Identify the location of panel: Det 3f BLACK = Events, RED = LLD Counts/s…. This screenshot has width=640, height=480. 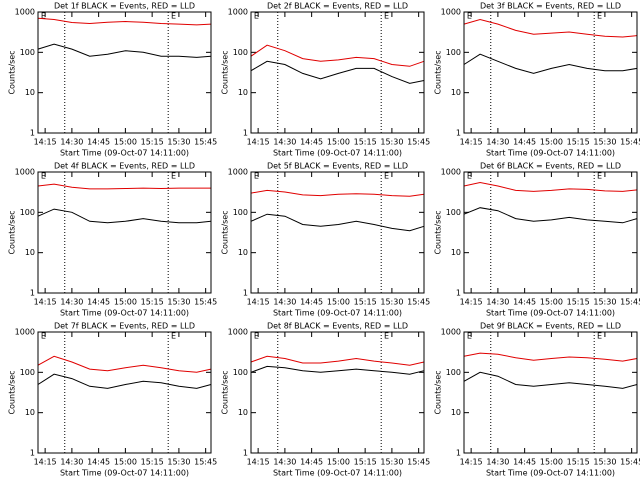
(537, 80).